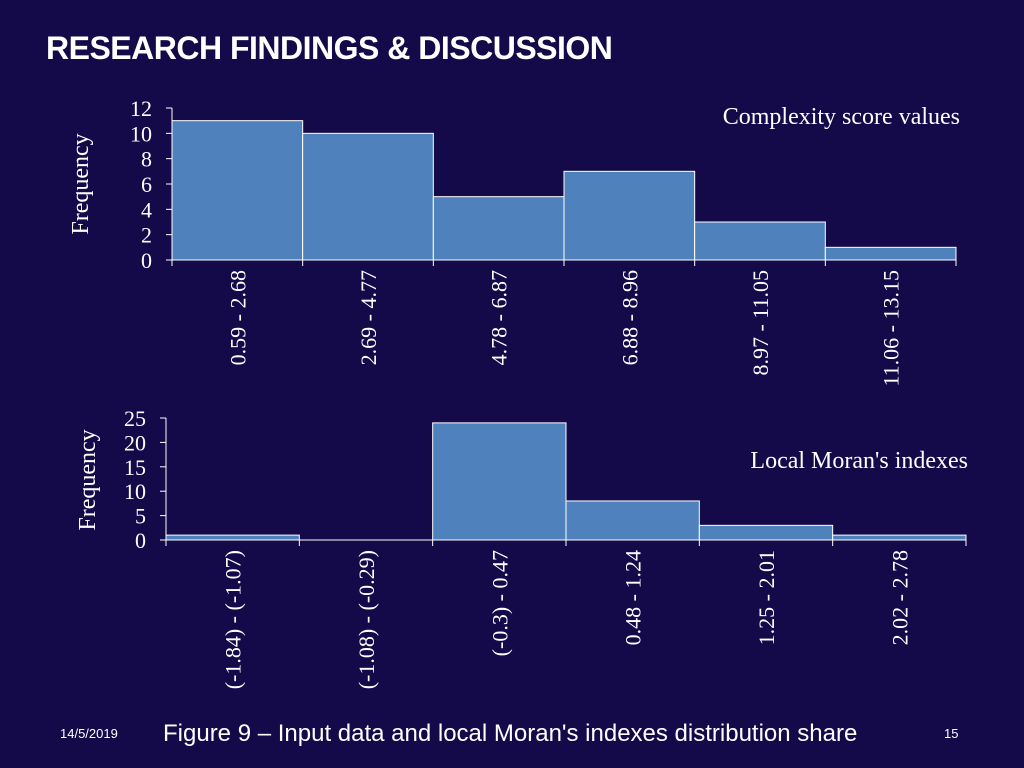 This screenshot has width=1024, height=768. Describe the element at coordinates (629, 317) in the screenshot. I see `x-category-label: 6.88 - 8.96` at that location.